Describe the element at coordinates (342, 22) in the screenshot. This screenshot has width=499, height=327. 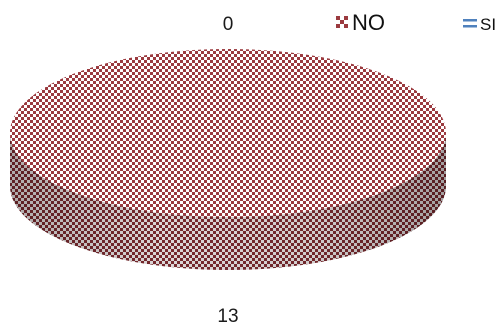
I see `legend-swatch-no` at that location.